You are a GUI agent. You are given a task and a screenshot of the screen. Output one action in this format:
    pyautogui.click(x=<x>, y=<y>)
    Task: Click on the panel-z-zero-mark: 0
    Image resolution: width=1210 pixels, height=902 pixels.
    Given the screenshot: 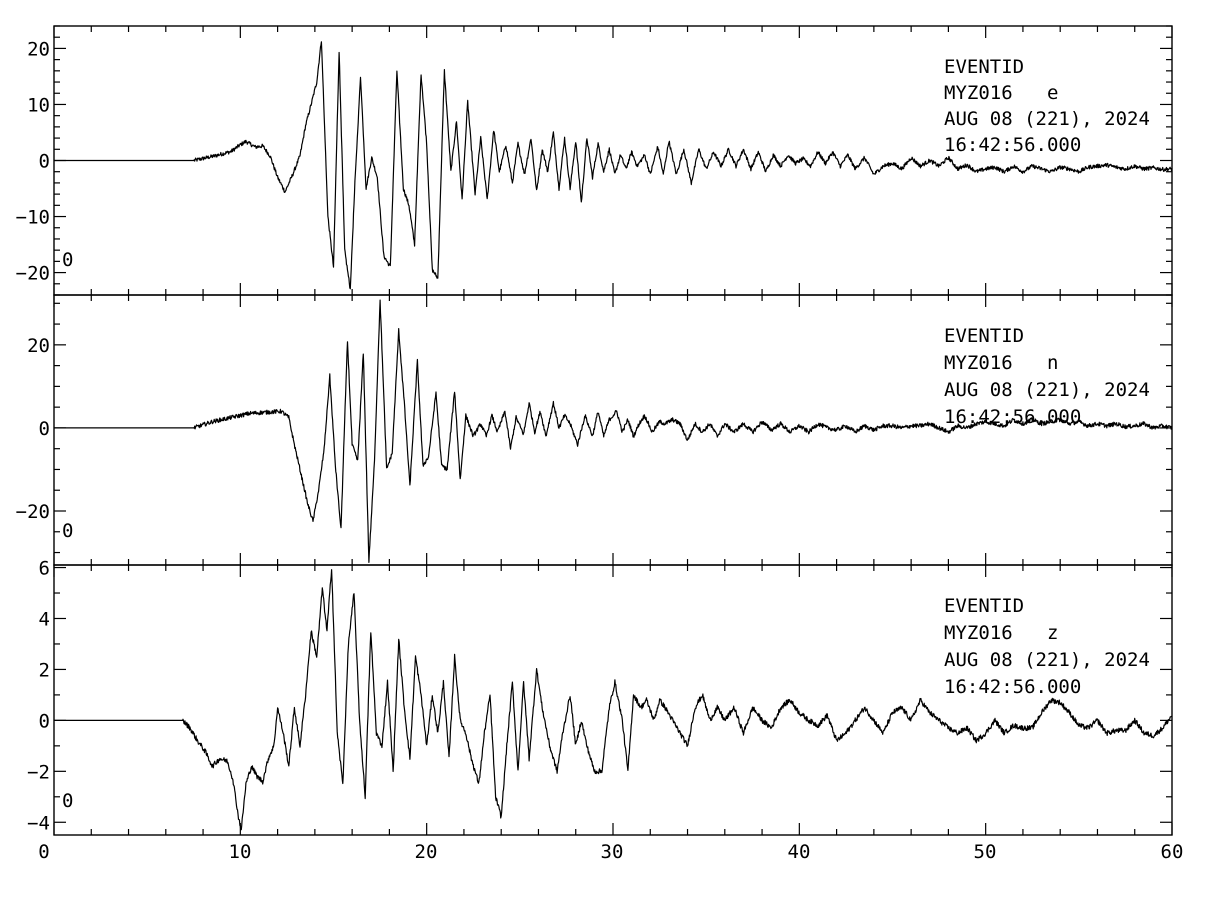 What is the action you would take?
    pyautogui.click(x=67, y=801)
    